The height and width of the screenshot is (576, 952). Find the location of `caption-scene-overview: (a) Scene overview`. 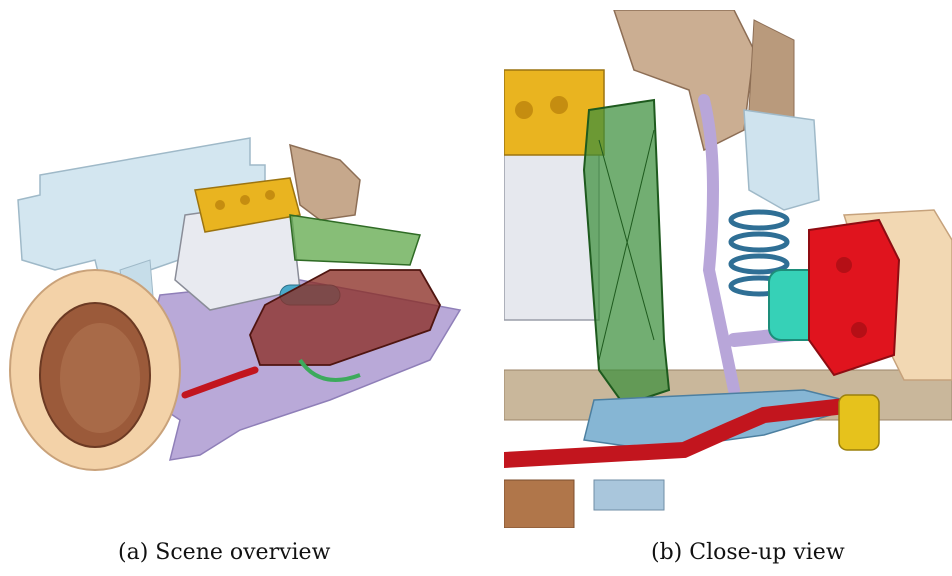

caption-scene-overview: (a) Scene overview is located at coordinates (224, 552).